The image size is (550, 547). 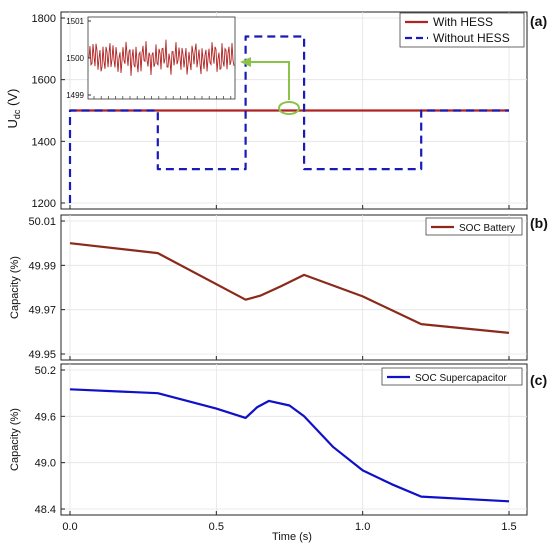 What do you see at coordinates (75, 95) in the screenshot?
I see `inset-tick-label: 1499` at bounding box center [75, 95].